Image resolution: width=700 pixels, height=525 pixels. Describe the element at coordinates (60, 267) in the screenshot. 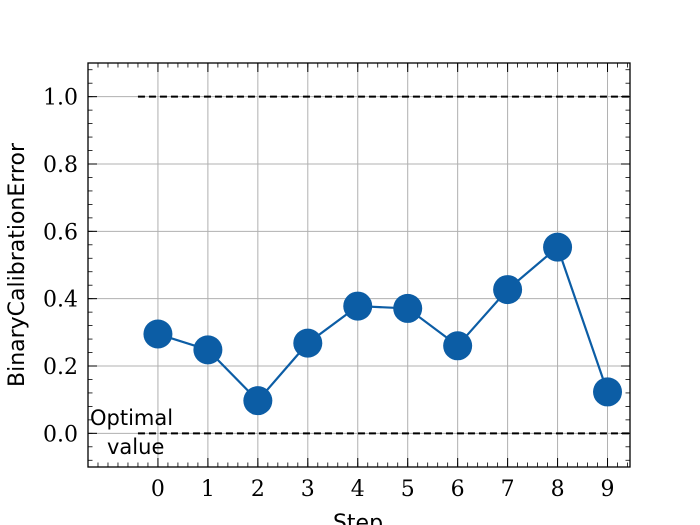

I see `y-tick-labels: 0.0 0.2 0.4 0.6 0.8 1.0` at that location.